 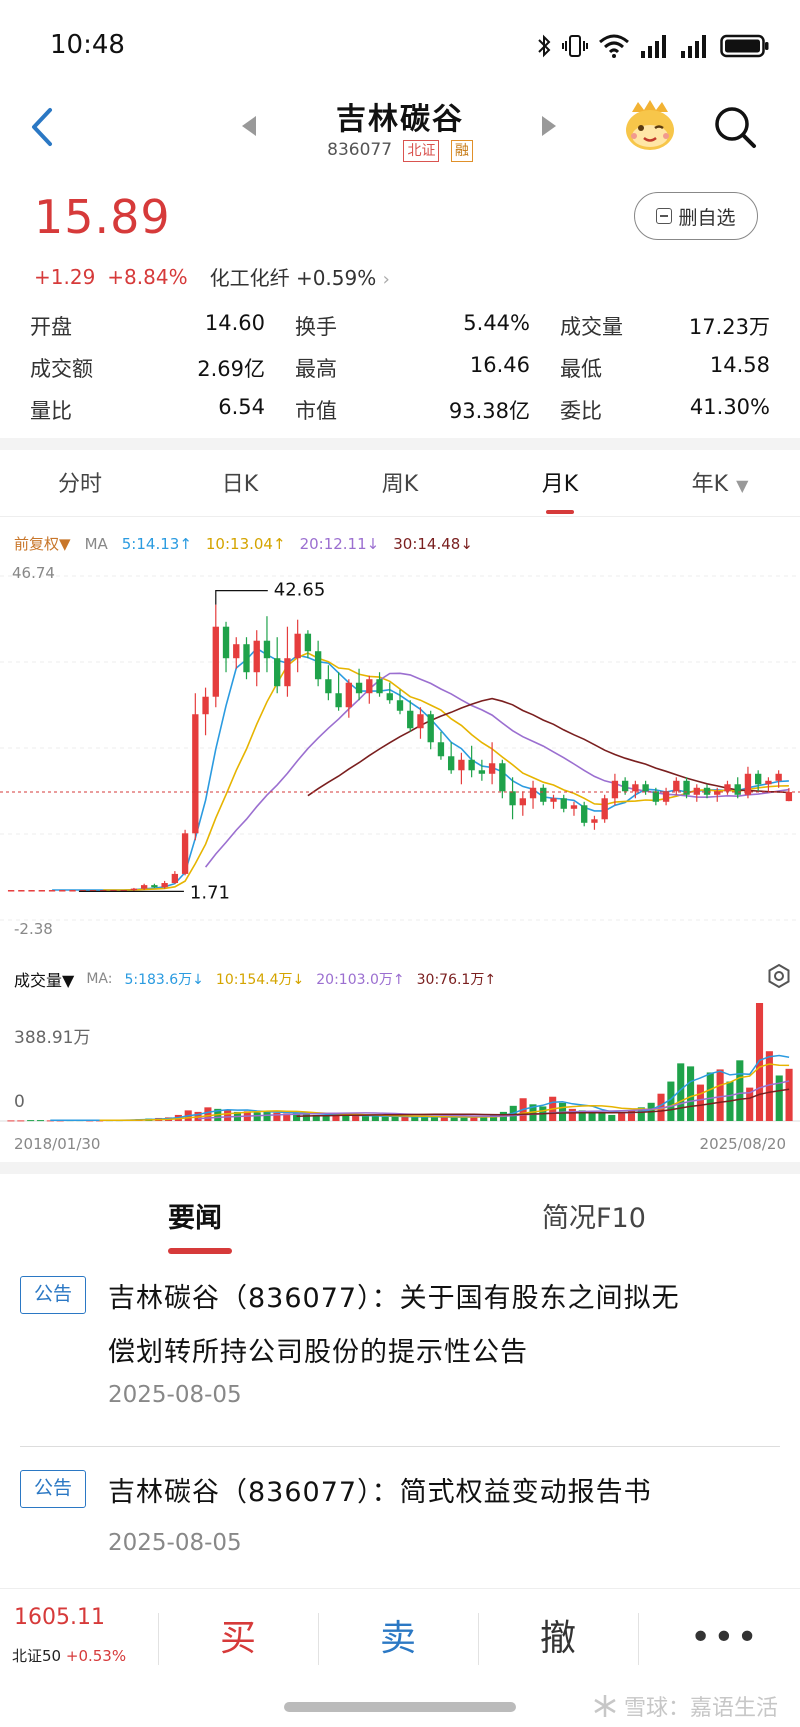 I want to click on stock-header: 吉林碳谷 836077 北证 融, so click(x=400, y=140).